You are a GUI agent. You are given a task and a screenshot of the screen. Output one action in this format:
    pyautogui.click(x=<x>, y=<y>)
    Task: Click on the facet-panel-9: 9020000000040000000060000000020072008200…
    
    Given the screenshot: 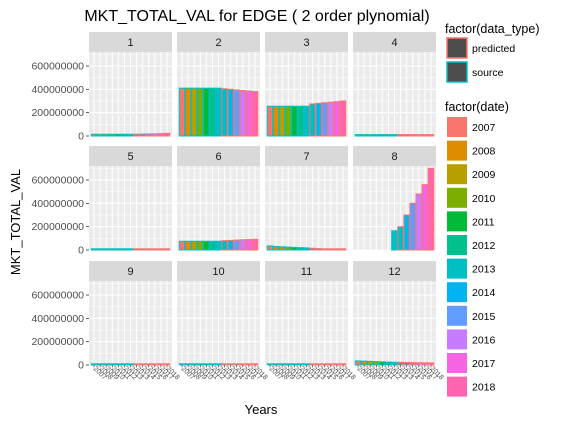 What is the action you would take?
    pyautogui.click(x=106, y=321)
    